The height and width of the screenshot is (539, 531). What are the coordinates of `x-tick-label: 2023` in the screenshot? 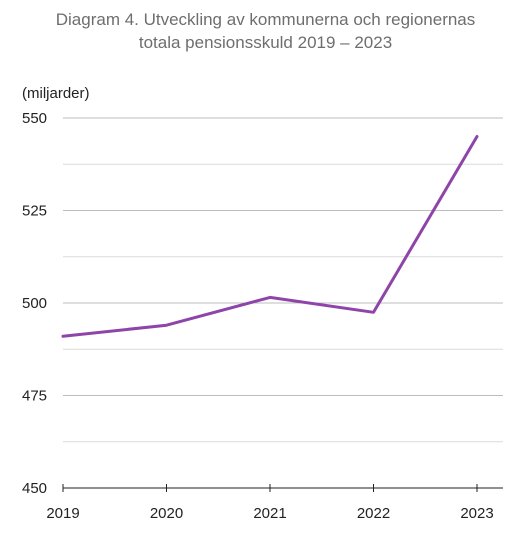 It's located at (476, 513).